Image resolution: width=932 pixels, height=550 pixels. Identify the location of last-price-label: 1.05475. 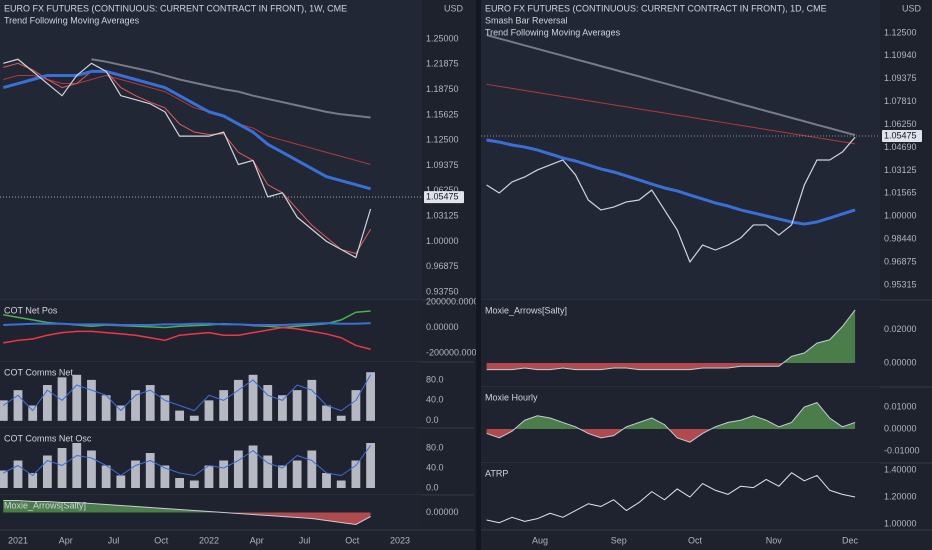
(442, 196).